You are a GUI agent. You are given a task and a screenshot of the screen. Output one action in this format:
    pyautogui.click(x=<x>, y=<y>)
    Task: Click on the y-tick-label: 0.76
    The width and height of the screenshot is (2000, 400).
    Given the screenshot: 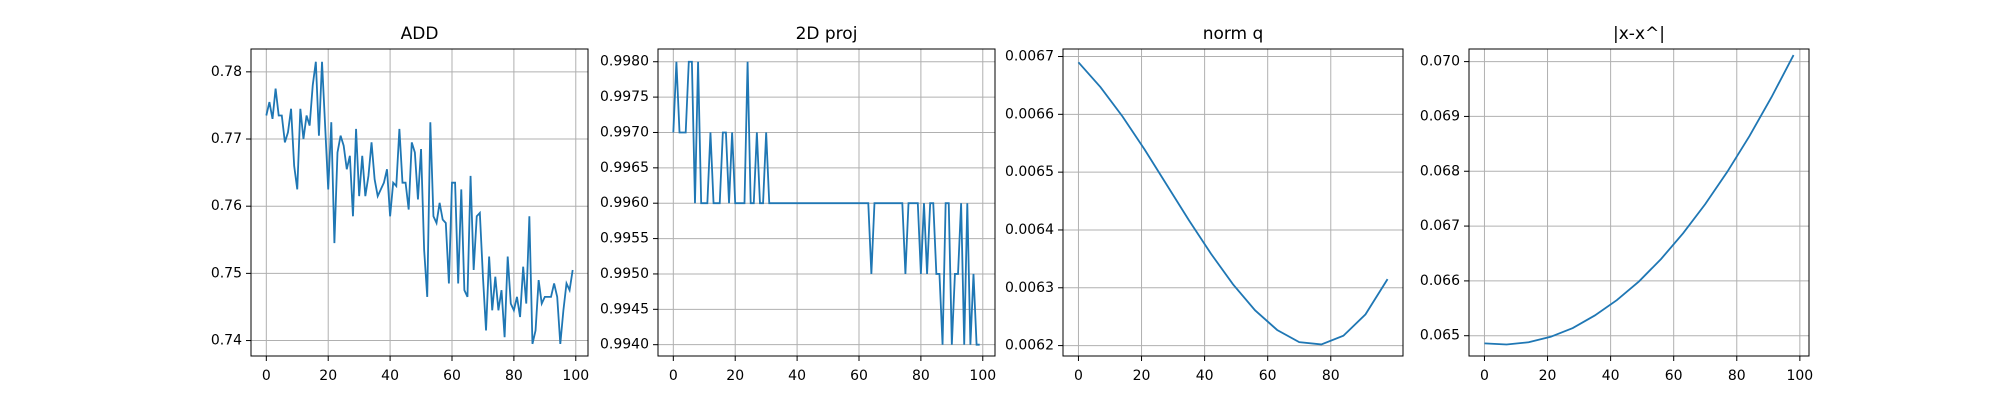 What is the action you would take?
    pyautogui.click(x=226, y=206)
    